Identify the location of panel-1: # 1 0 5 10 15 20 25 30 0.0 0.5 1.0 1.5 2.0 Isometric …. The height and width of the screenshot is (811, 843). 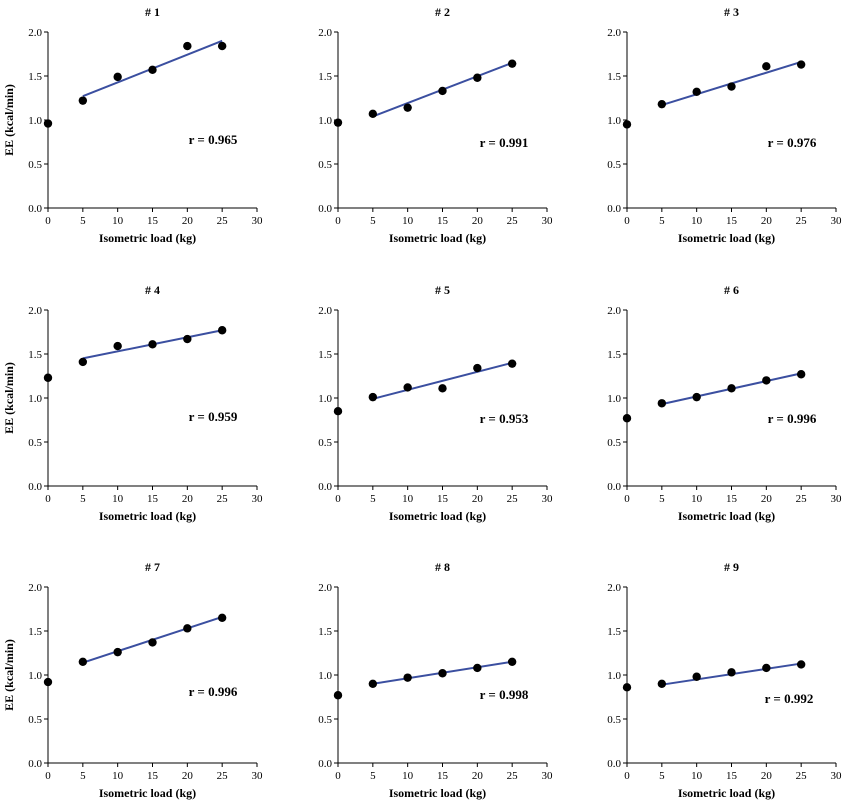
(132, 125).